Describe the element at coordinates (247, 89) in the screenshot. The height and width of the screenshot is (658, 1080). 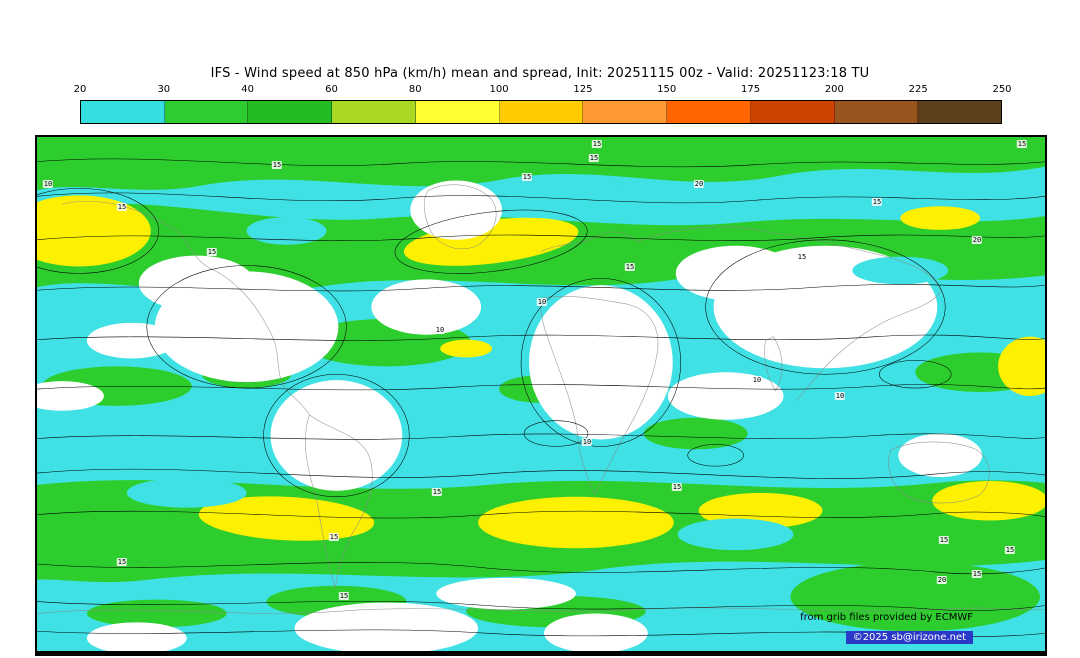
I see `colorbar-tick-label: 40` at that location.